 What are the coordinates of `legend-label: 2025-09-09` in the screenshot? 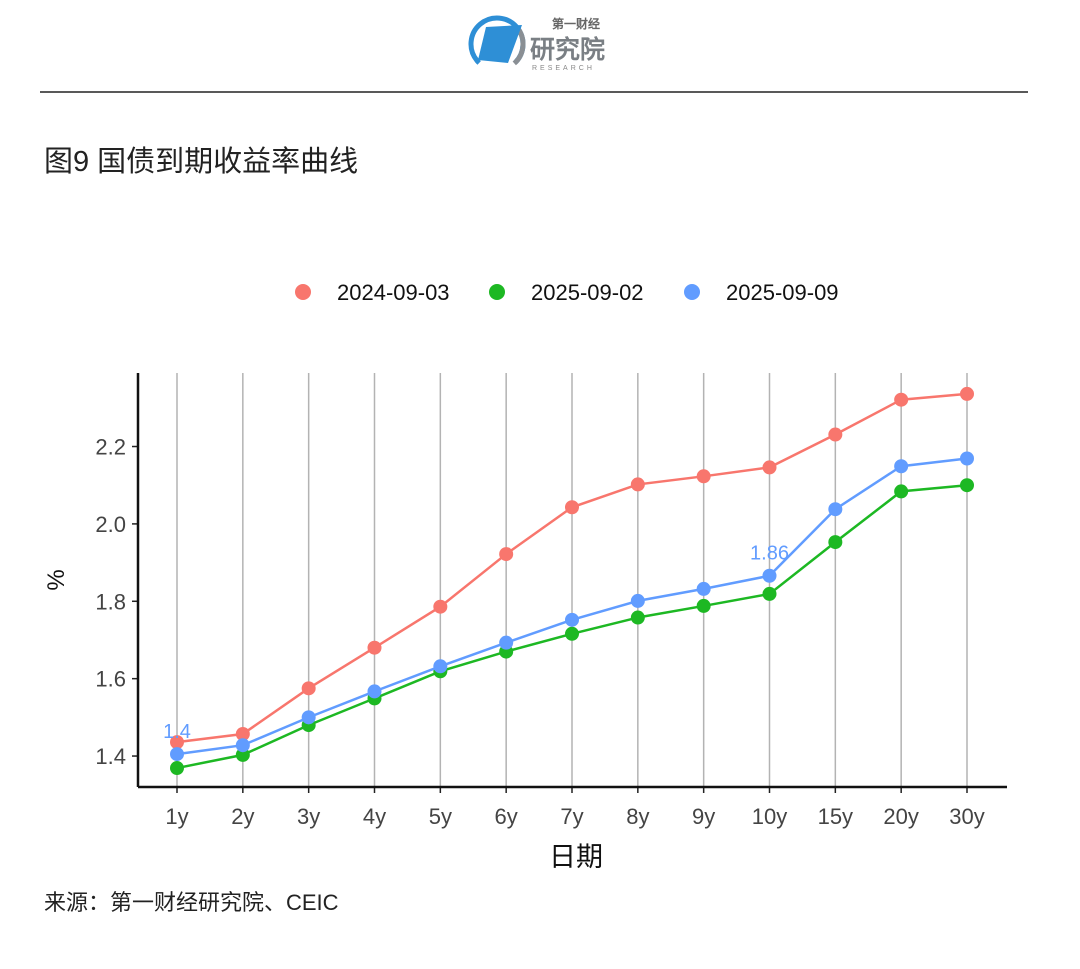 It's located at (782, 292).